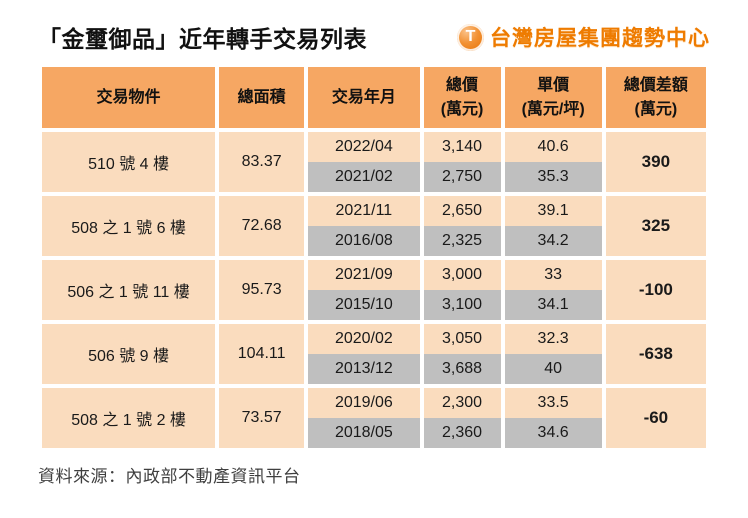  I want to click on area-cell: 73.57, so click(262, 418).